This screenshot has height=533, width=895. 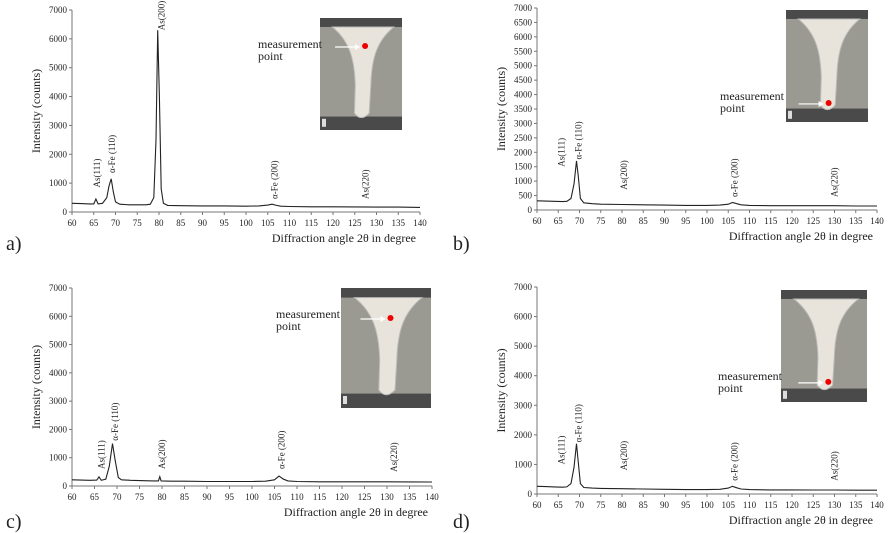 What do you see at coordinates (523, 51) in the screenshot?
I see `y-tick-label: 5500` at bounding box center [523, 51].